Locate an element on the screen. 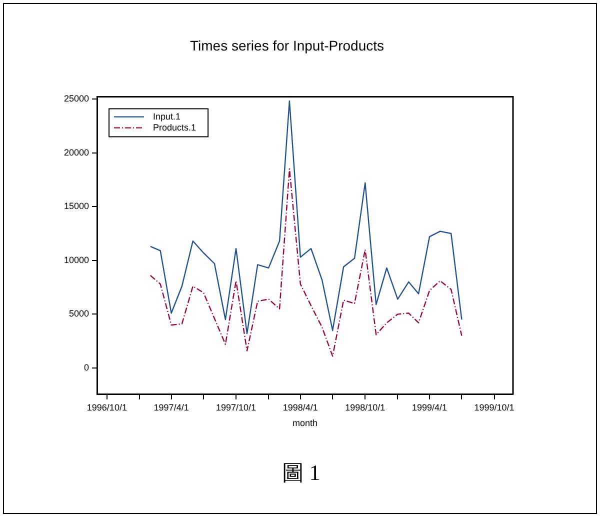 This screenshot has height=519, width=602. caption: 圖 1 is located at coordinates (301, 473).